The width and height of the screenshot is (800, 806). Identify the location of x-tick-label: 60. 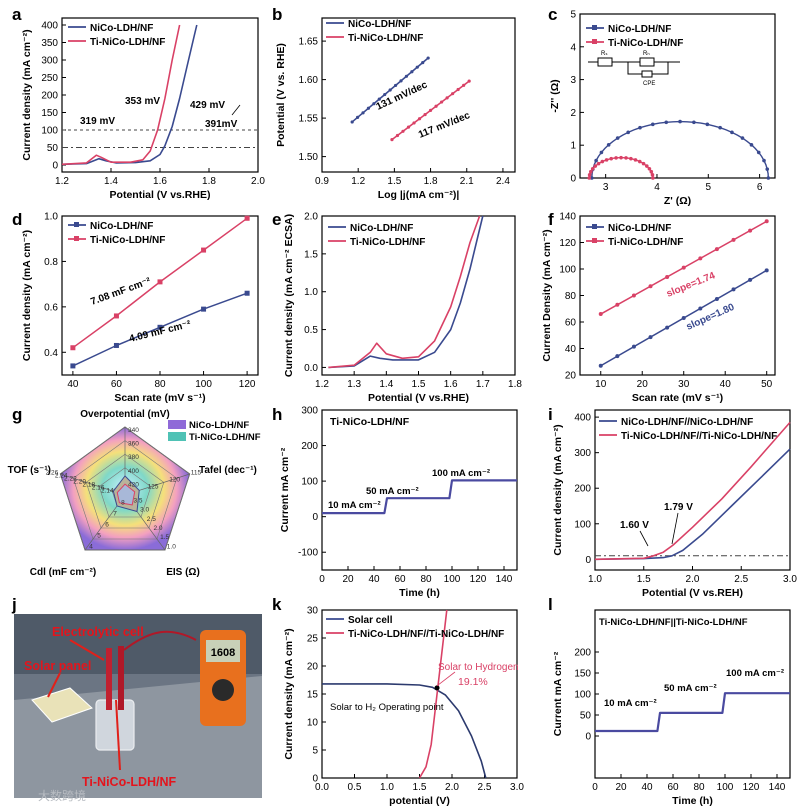
(117, 384).